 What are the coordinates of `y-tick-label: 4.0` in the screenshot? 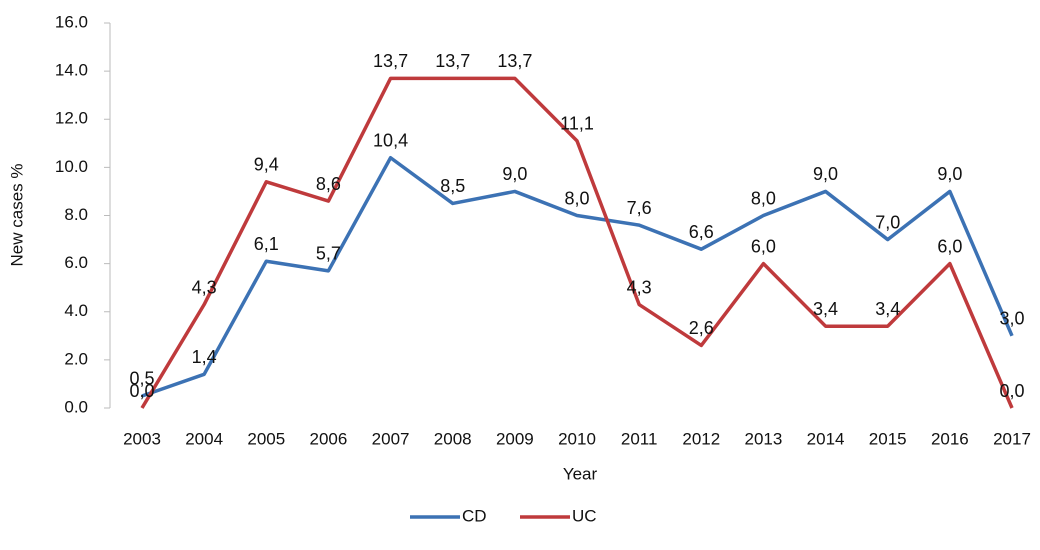 It's located at (76, 310).